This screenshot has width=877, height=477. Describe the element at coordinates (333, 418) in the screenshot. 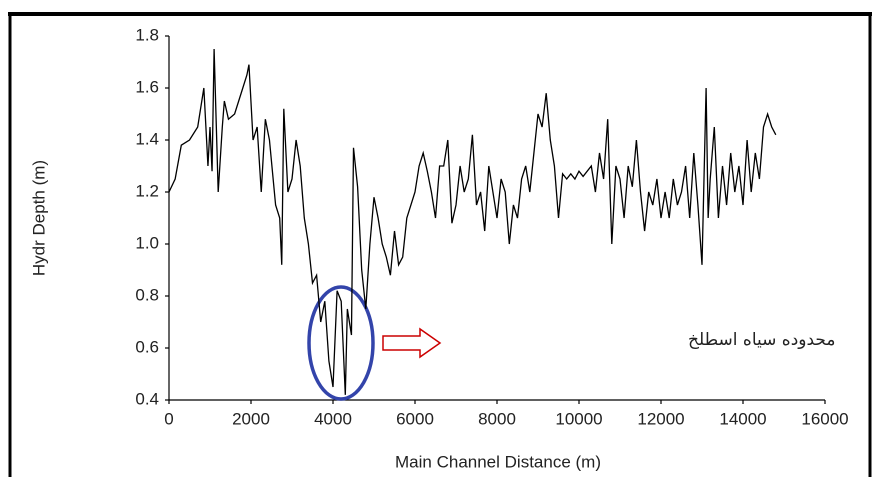

I see `x-tick-label: 4000` at that location.